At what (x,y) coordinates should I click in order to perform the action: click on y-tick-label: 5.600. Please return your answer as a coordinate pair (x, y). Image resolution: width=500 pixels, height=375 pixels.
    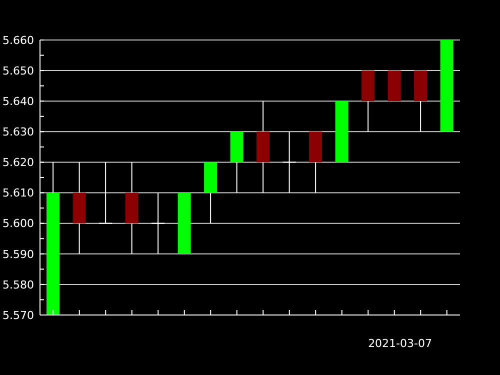
    Looking at the image, I should click on (18, 223).